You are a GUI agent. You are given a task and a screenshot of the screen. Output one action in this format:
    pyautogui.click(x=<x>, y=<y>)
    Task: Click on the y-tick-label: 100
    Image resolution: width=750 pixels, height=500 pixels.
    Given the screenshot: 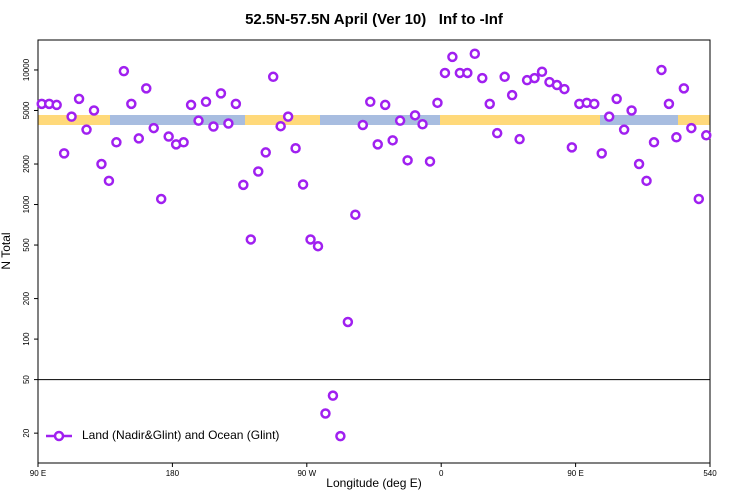 What is the action you would take?
    pyautogui.click(x=26, y=339)
    